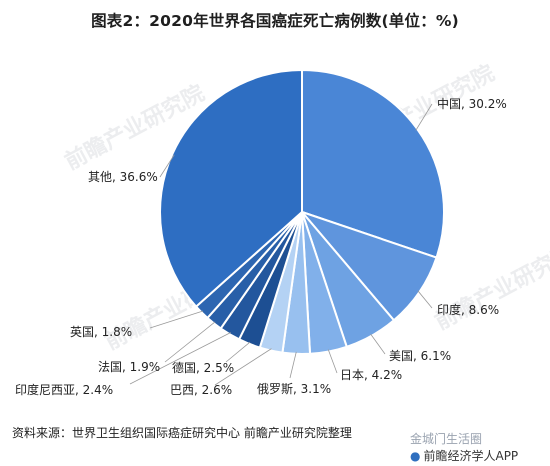 This screenshot has width=550, height=466. Describe the element at coordinates (64, 389) in the screenshot. I see `slice-label-7: 印度尼西亚, 2.4%` at that location.